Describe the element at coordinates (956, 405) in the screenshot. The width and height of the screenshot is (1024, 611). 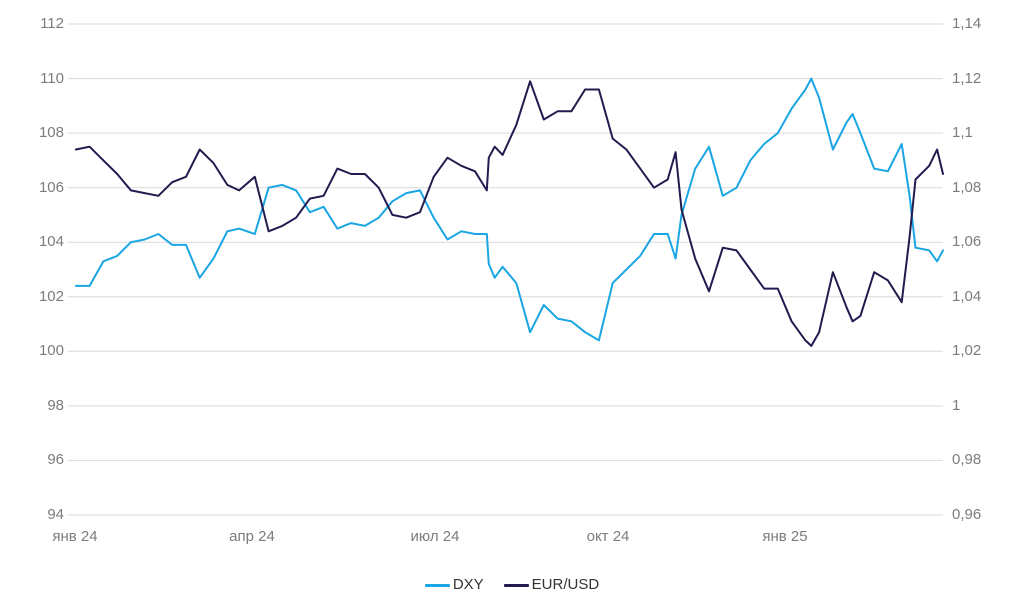
I see `y-axis-right-tick: 1` at that location.